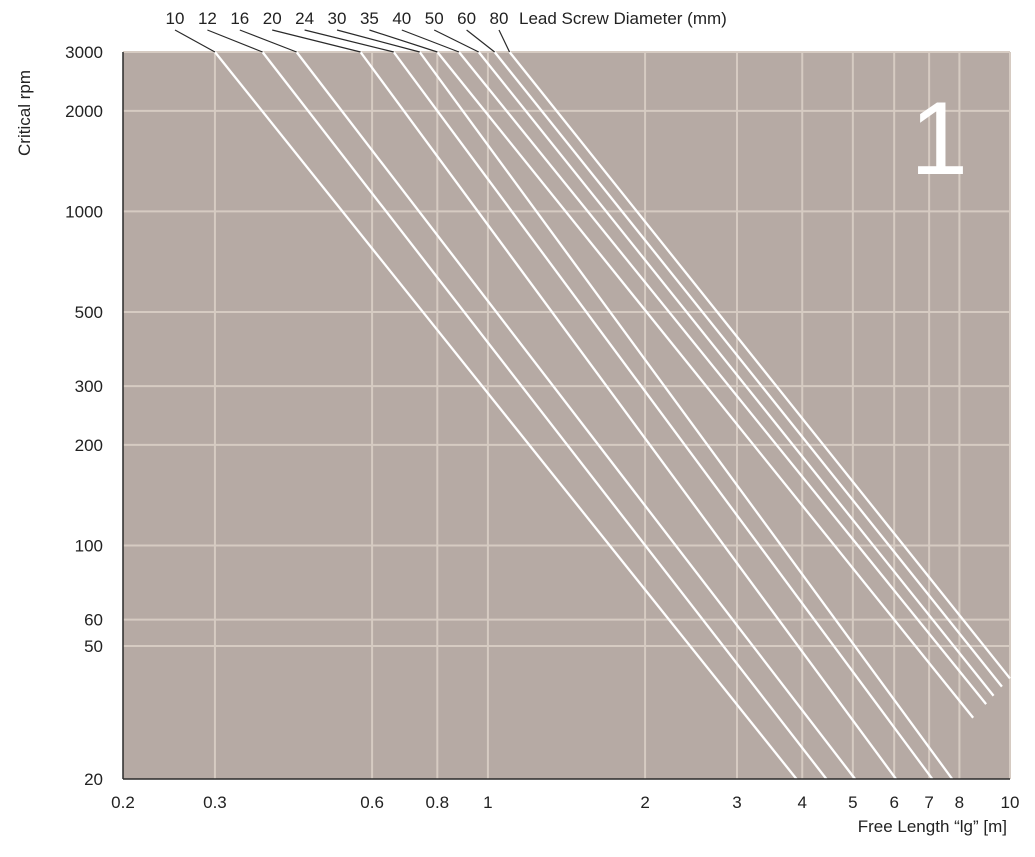 The width and height of the screenshot is (1035, 857). What do you see at coordinates (93, 620) in the screenshot?
I see `y-tick-label: 60` at bounding box center [93, 620].